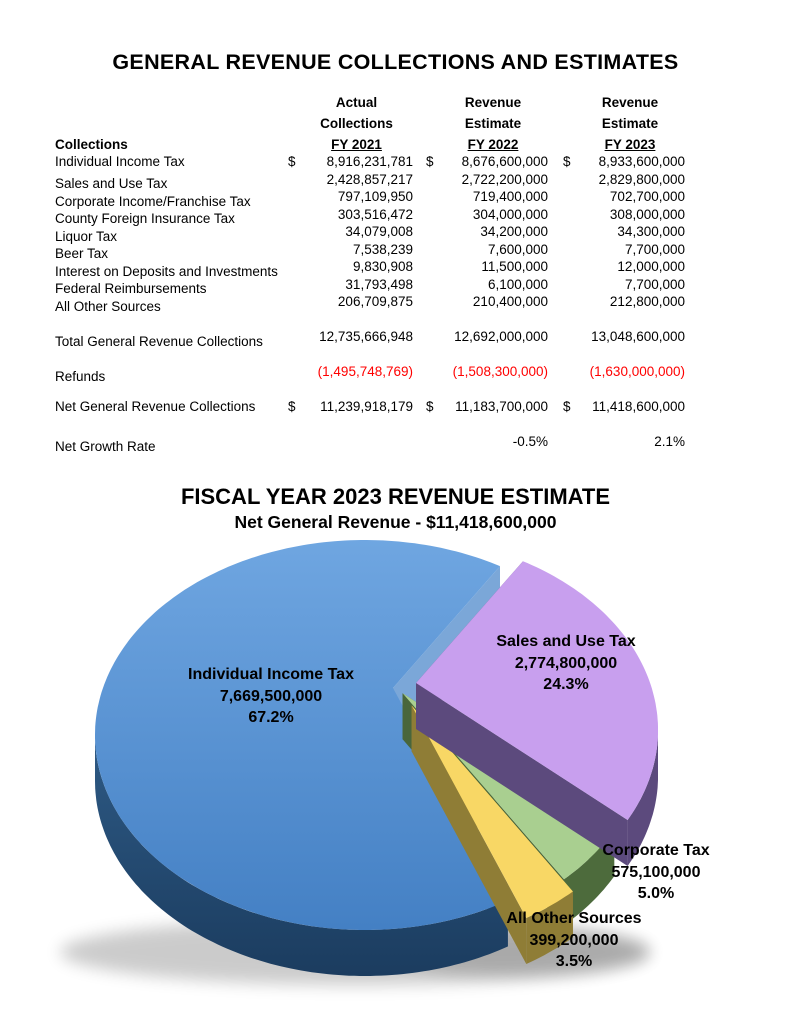 This screenshot has height=1024, width=791. I want to click on pie-slice-all-other-sources, so click(492, 834).